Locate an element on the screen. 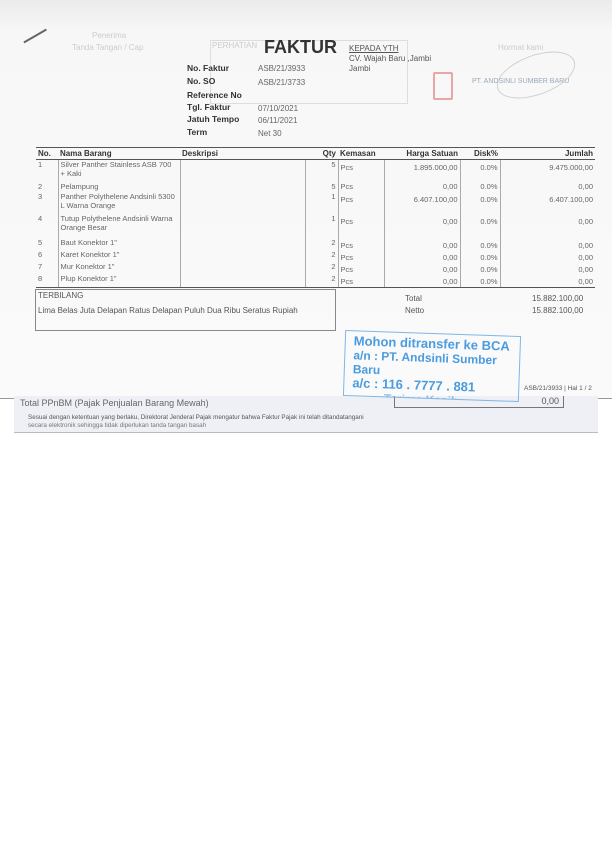 The image size is (612, 842). item-name: Karet Konektor 1" is located at coordinates (118, 255).